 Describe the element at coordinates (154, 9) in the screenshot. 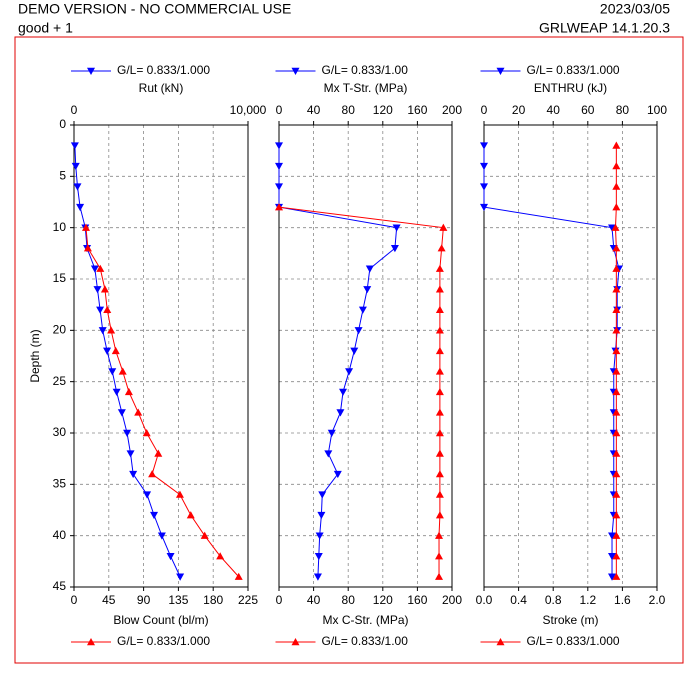

I see `header-title: DEMO VERSION - NO COMMERCIAL USE` at that location.